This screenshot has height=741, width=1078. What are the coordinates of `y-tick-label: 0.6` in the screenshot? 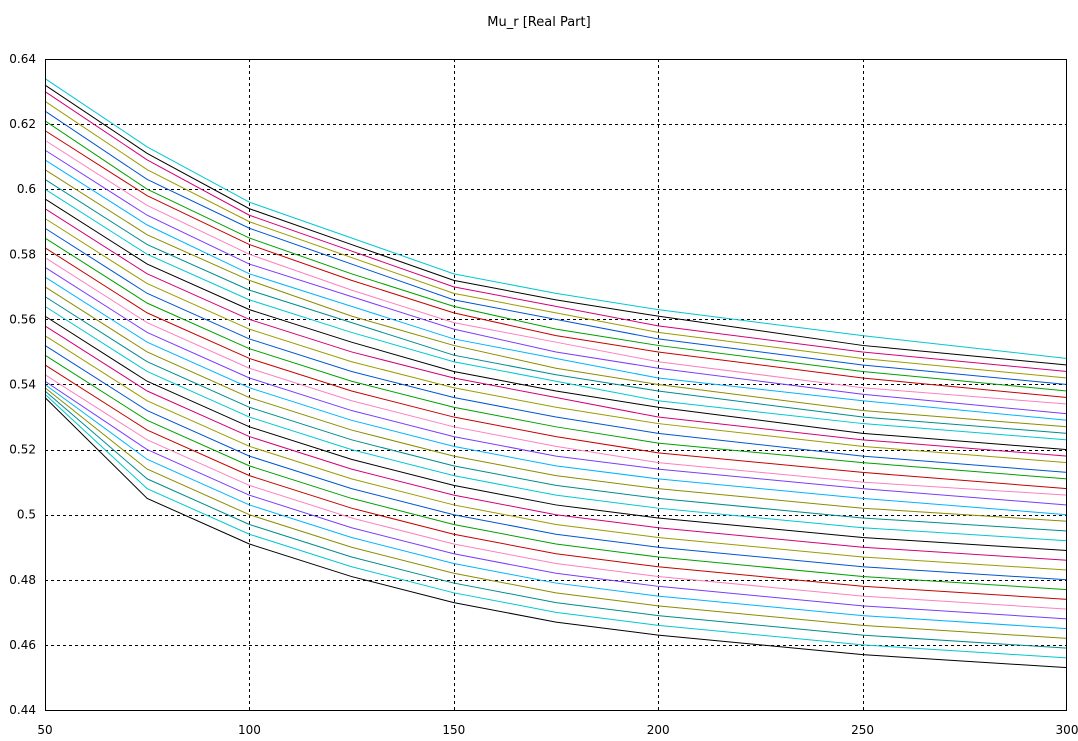 It's located at (26, 189).